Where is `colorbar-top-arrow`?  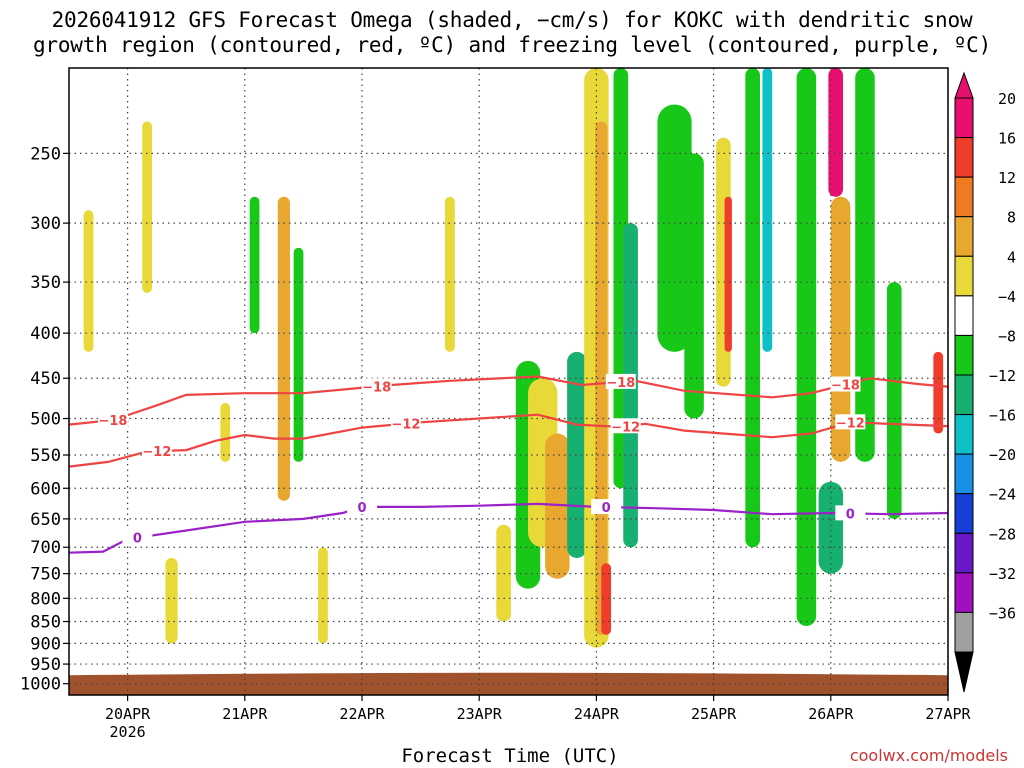
colorbar-top-arrow is located at coordinates (964, 85).